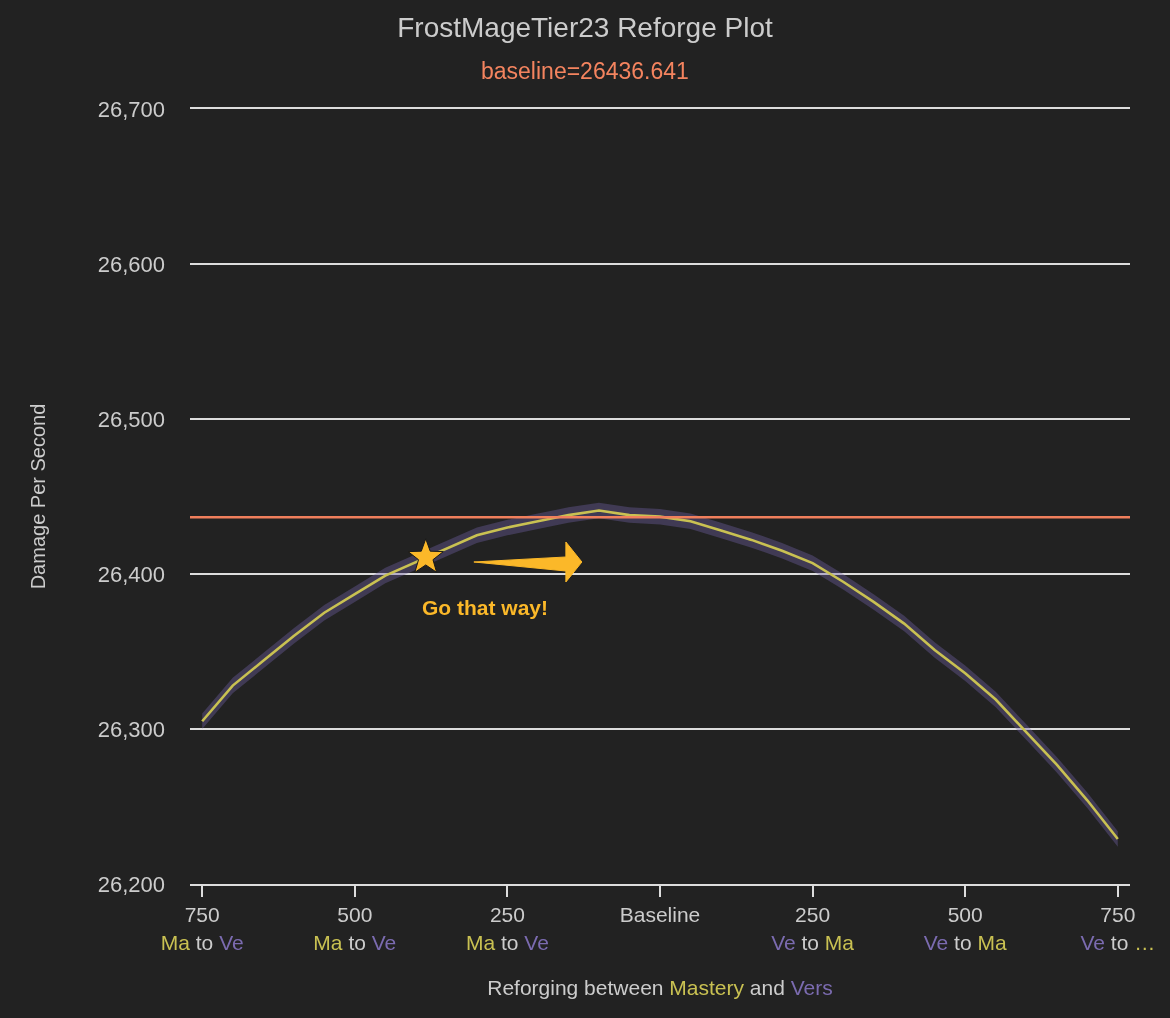 The height and width of the screenshot is (1018, 1170). What do you see at coordinates (355, 928) in the screenshot?
I see `x-tick-label: 500 Ma to Ve` at bounding box center [355, 928].